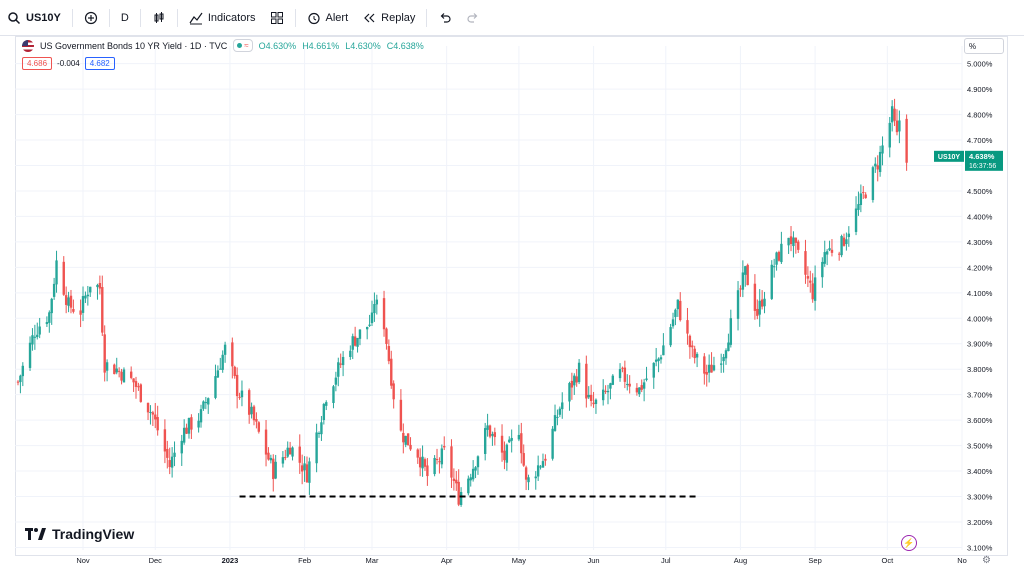  Describe the element at coordinates (14, 17) in the screenshot. I see `search-icon` at that location.